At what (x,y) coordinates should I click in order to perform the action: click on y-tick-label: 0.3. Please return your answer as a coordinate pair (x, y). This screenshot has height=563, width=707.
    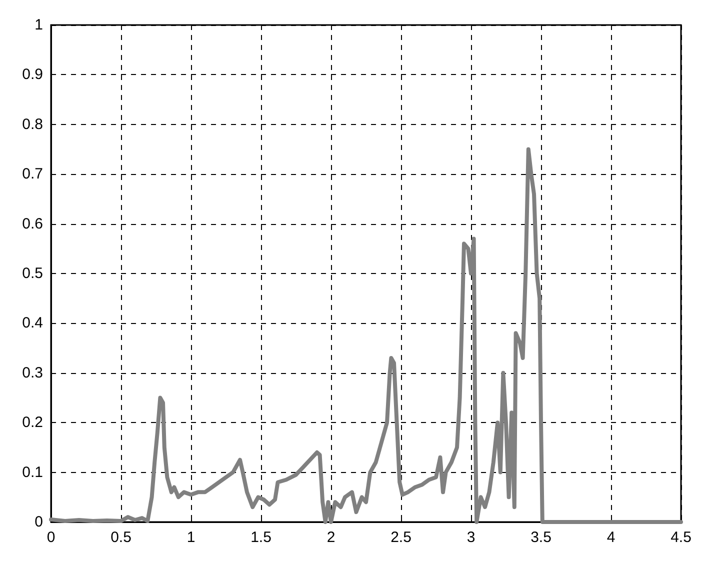
    Looking at the image, I should click on (32, 373).